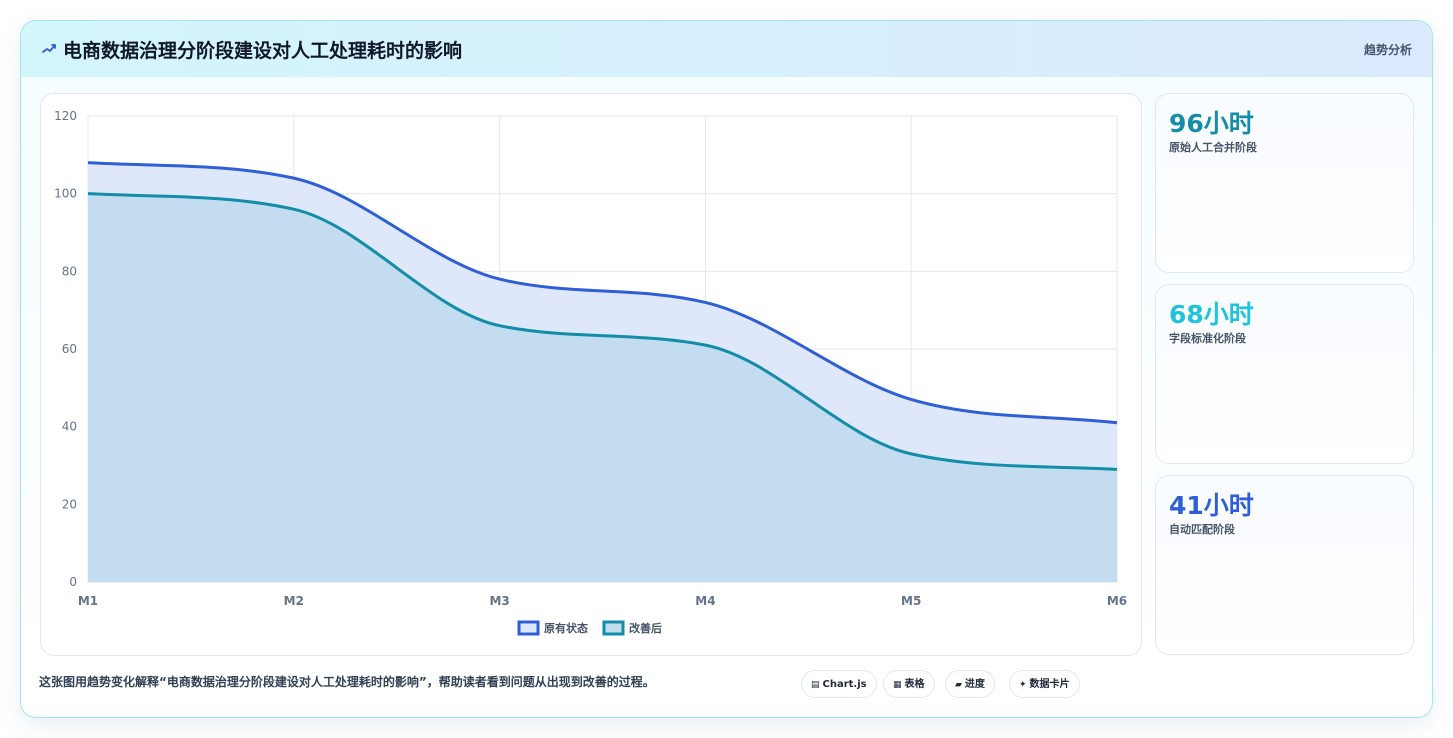 The image size is (1453, 738). What do you see at coordinates (1023, 685) in the screenshot?
I see `sparkle-icon: ✦` at bounding box center [1023, 685].